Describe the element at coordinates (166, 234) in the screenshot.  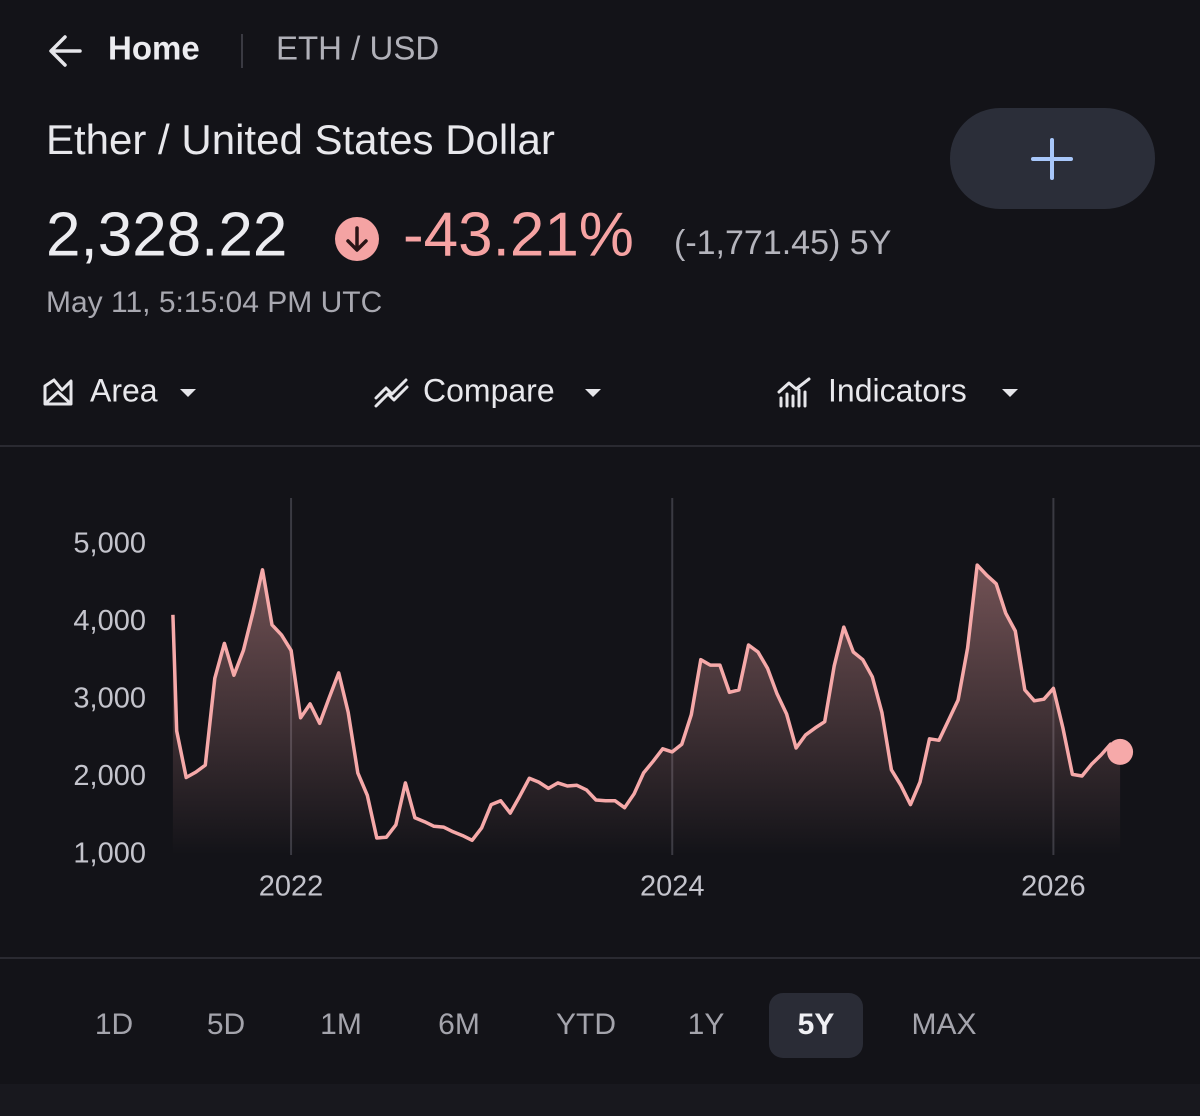
I see `price: 2,328.22` at that location.